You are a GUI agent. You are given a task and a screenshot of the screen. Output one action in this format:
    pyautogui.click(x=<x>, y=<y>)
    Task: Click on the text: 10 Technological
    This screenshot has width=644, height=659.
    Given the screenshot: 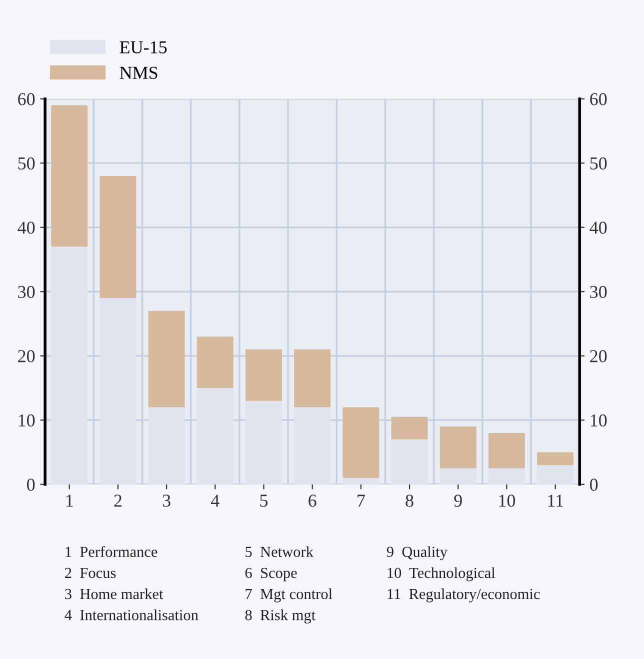 What is the action you would take?
    pyautogui.click(x=442, y=574)
    